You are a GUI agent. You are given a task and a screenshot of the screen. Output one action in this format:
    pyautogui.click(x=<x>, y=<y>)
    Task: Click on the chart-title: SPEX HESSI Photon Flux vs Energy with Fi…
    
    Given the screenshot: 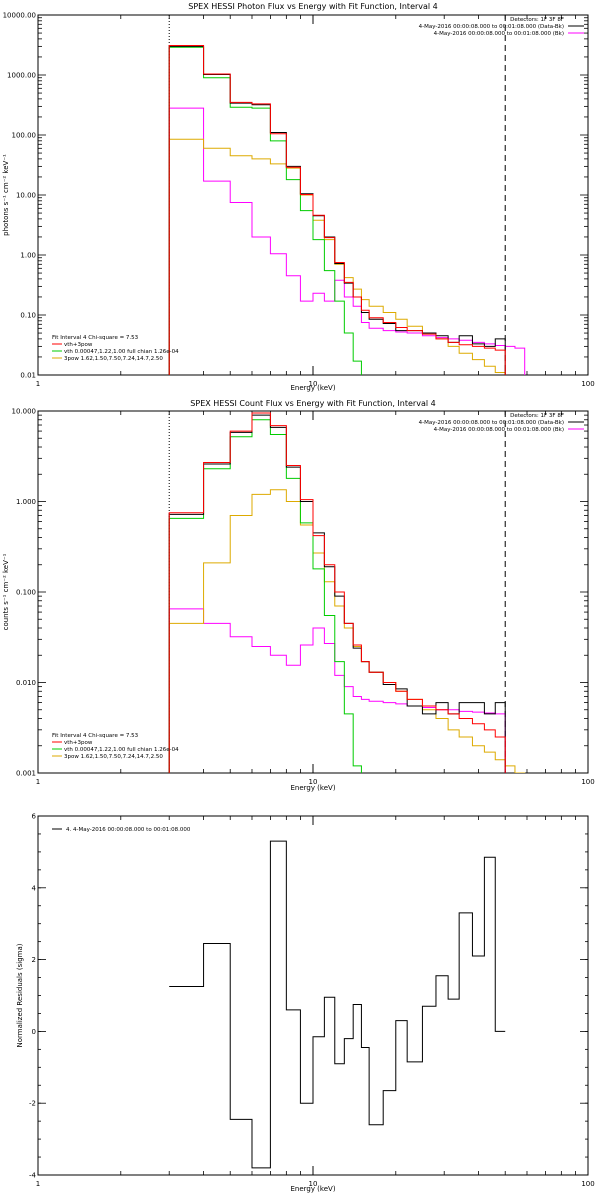 What is the action you would take?
    pyautogui.click(x=313, y=6)
    